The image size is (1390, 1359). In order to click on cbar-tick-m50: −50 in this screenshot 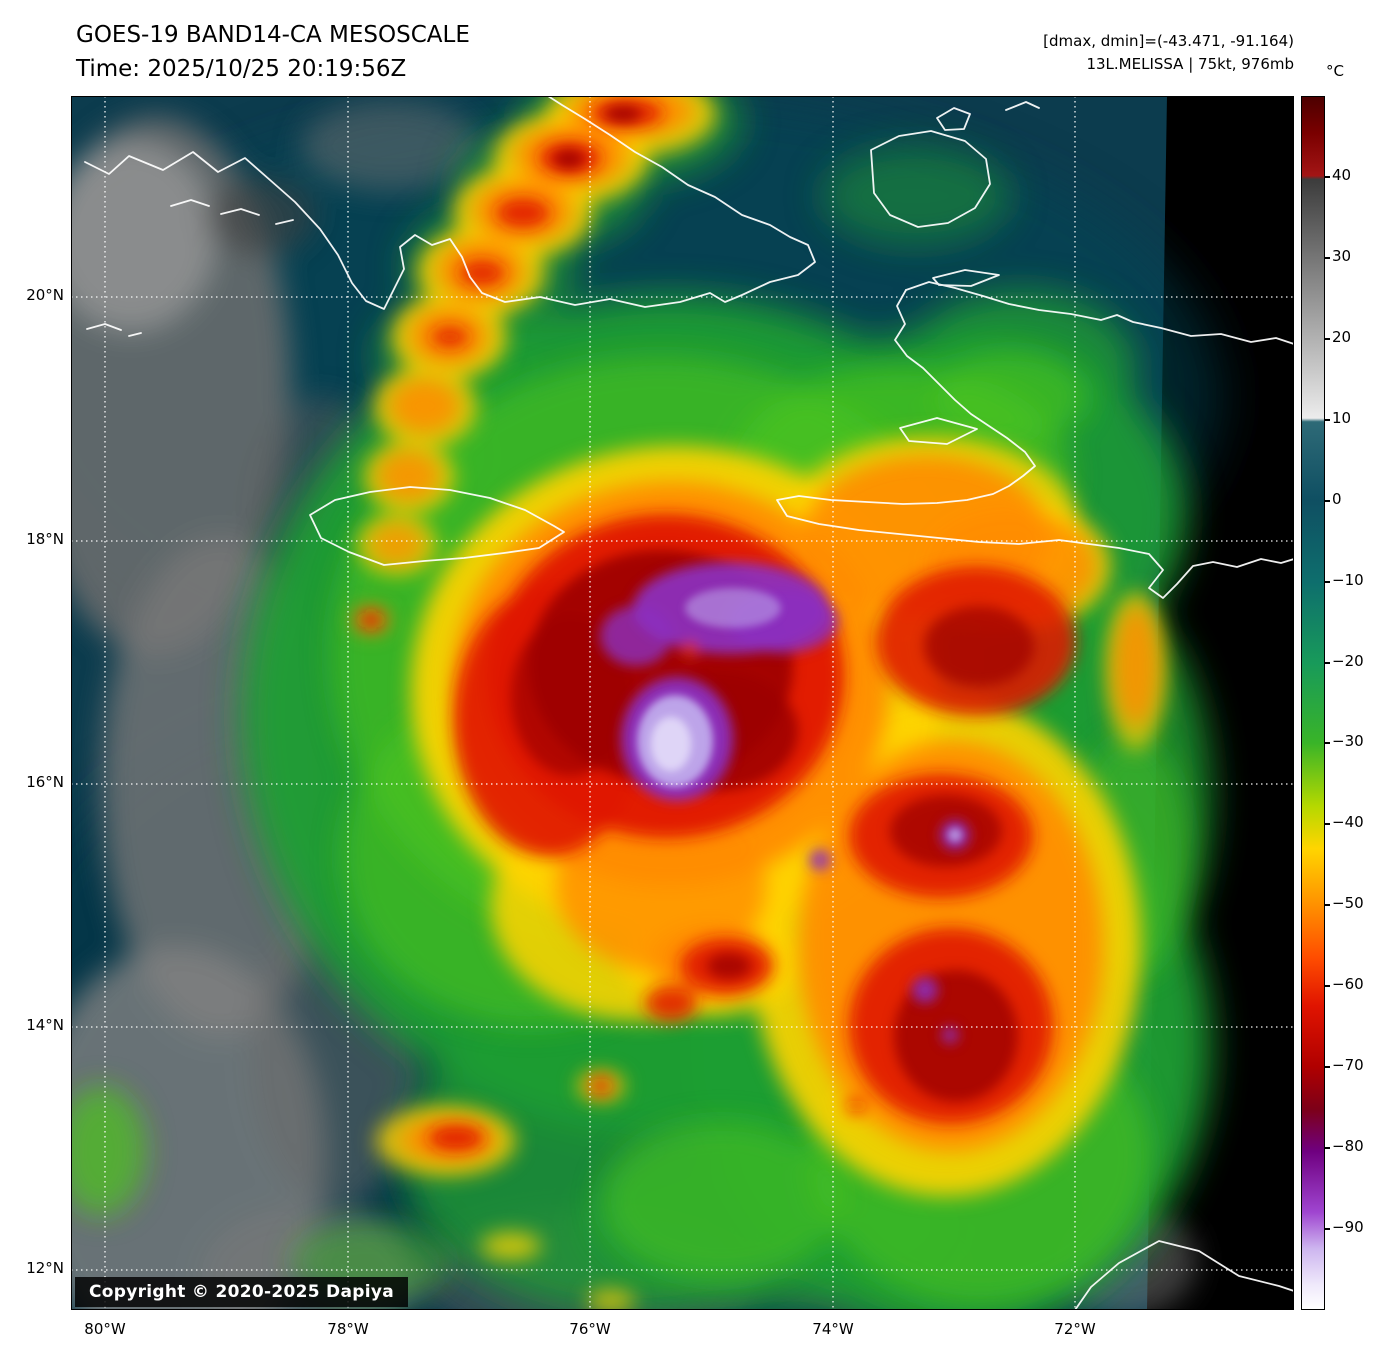, I will do `click(1354, 903)`.